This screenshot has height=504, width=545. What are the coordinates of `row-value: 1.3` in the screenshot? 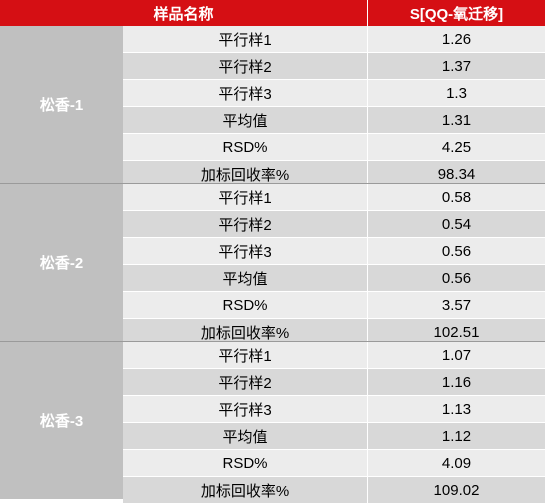 It's located at (456, 93).